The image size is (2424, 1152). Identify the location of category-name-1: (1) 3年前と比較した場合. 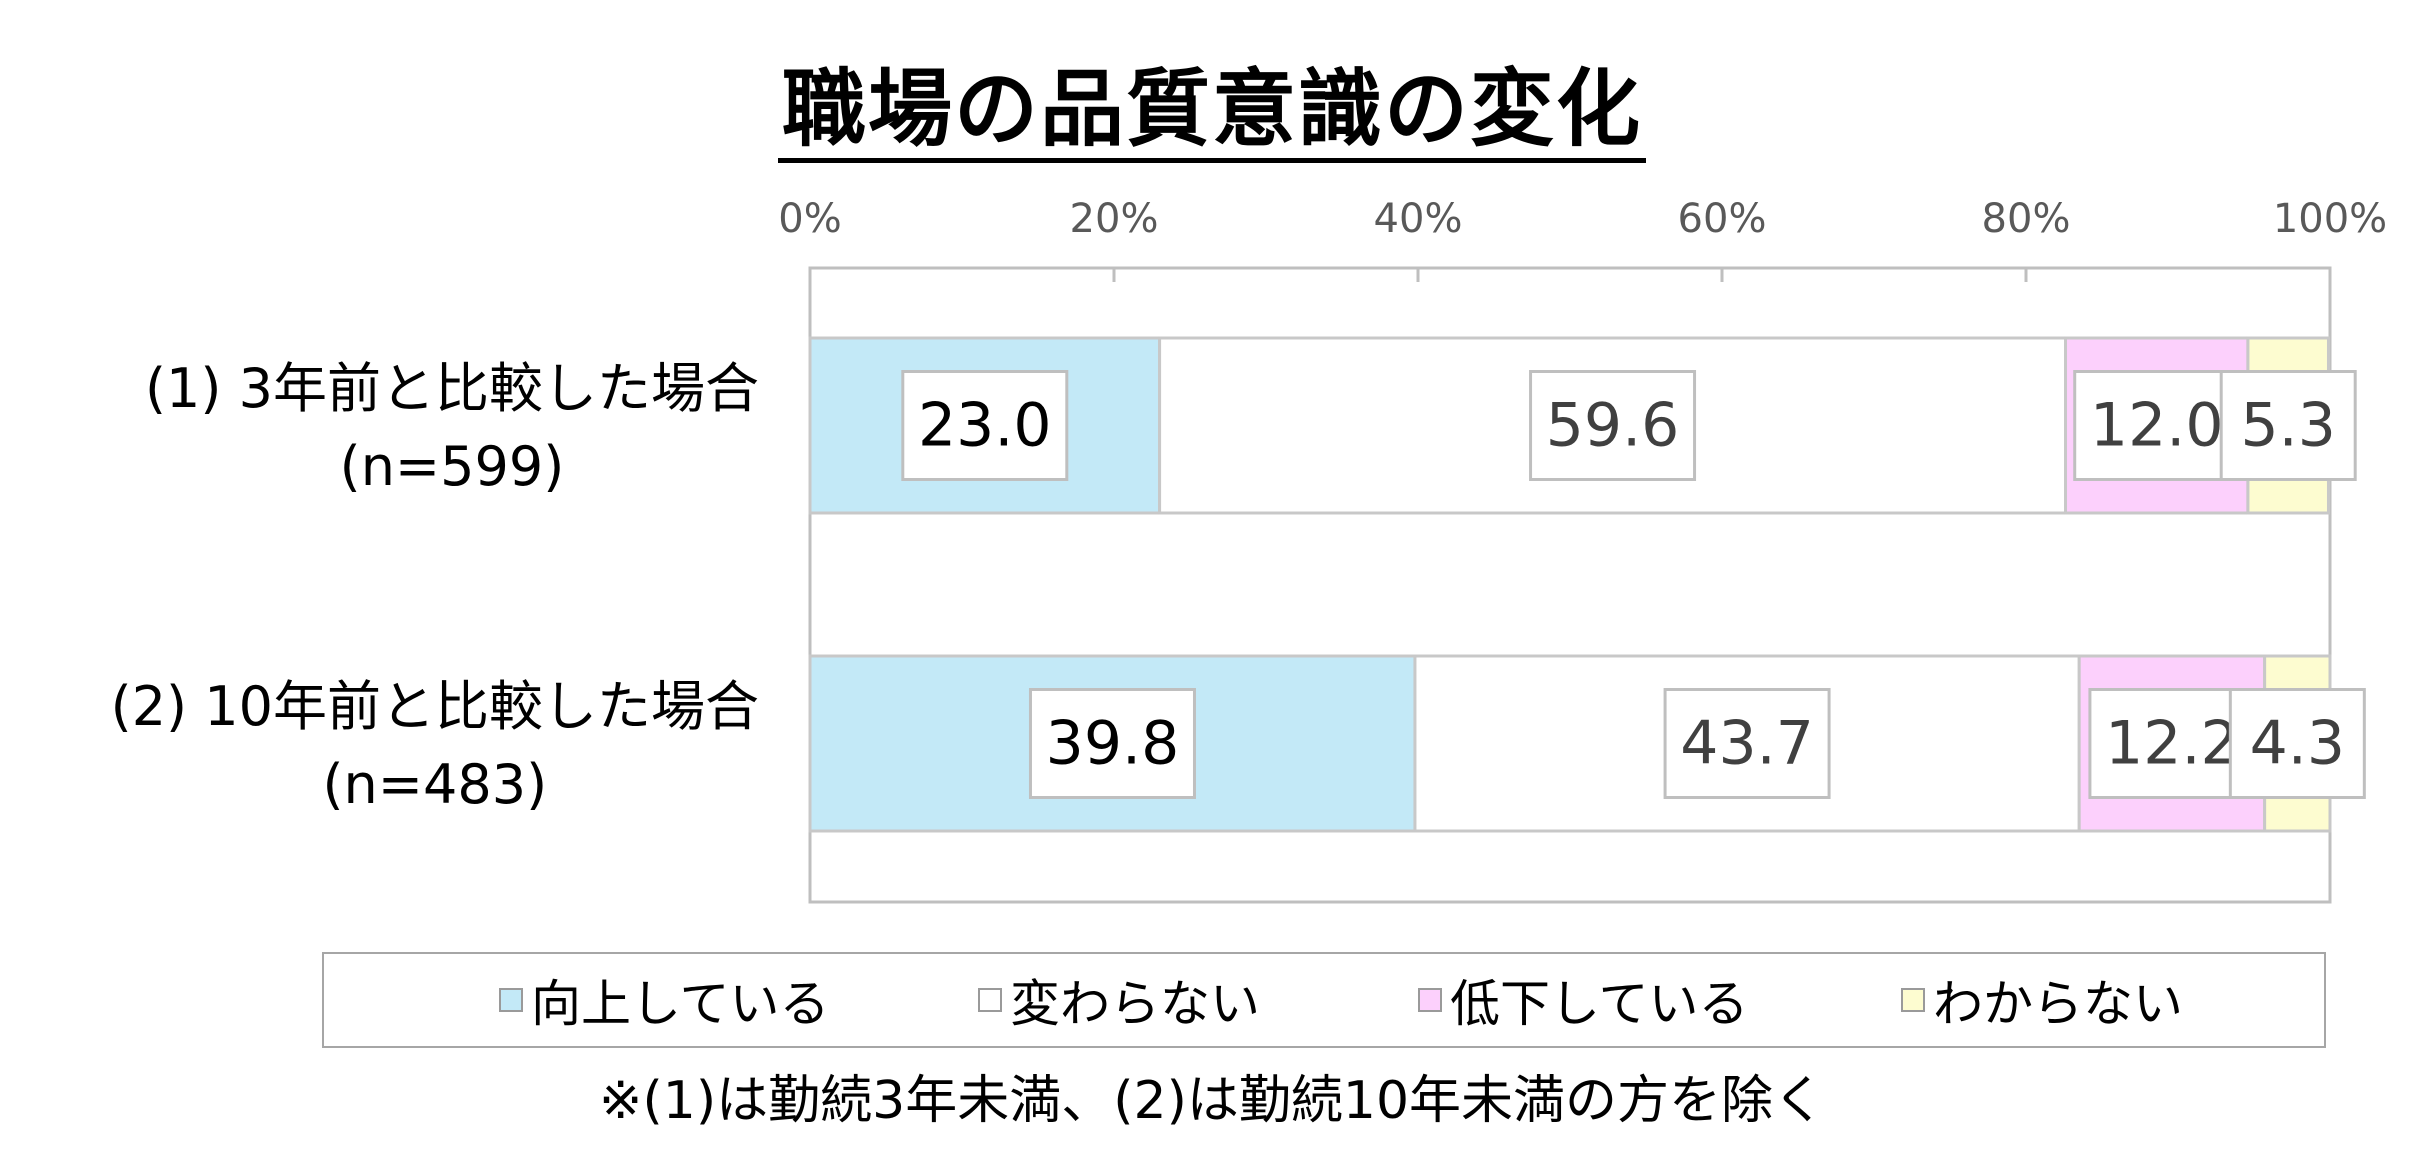
(451, 388).